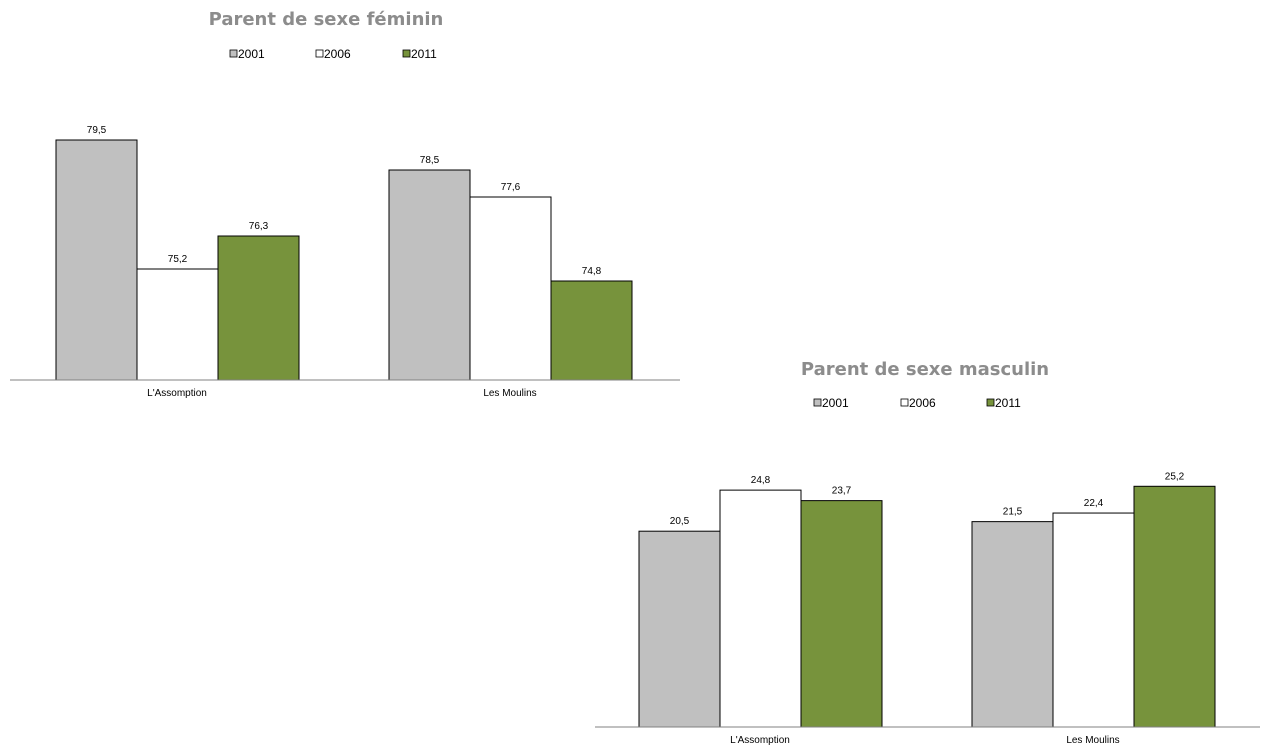 The height and width of the screenshot is (746, 1265). Describe the element at coordinates (430, 160) in the screenshot. I see `data-label-les-moulins-2001: 78,5` at that location.